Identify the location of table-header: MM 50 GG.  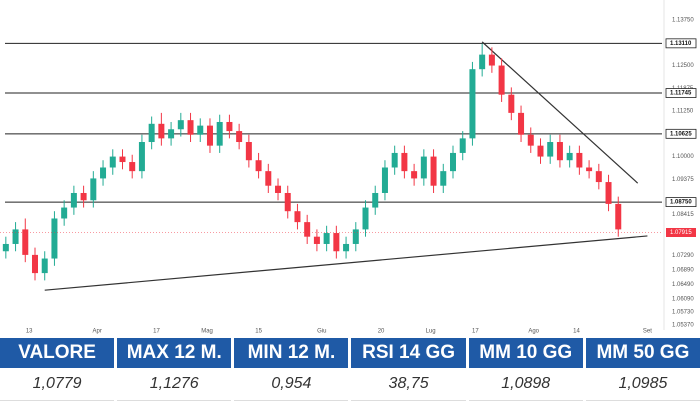
(642, 353).